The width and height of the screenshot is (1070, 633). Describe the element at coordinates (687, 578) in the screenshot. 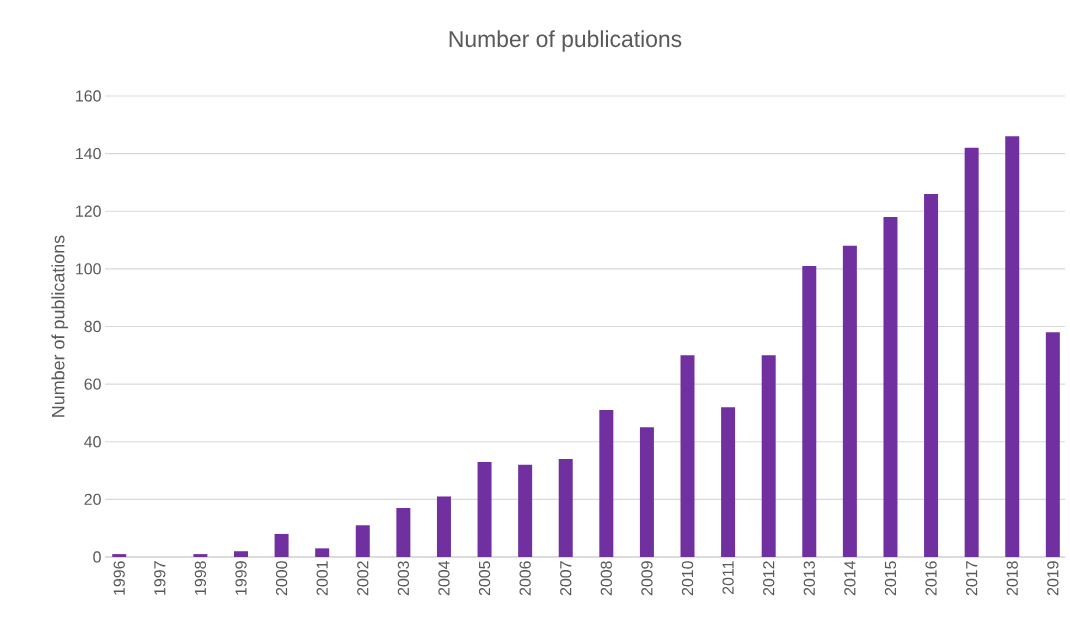

I see `x-tick-label: 2010` at that location.